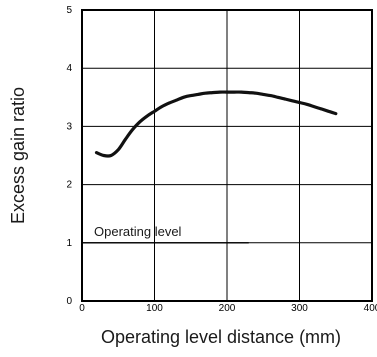  What do you see at coordinates (221, 337) in the screenshot?
I see `x-axis-title: Operating level distance (mm)` at bounding box center [221, 337].